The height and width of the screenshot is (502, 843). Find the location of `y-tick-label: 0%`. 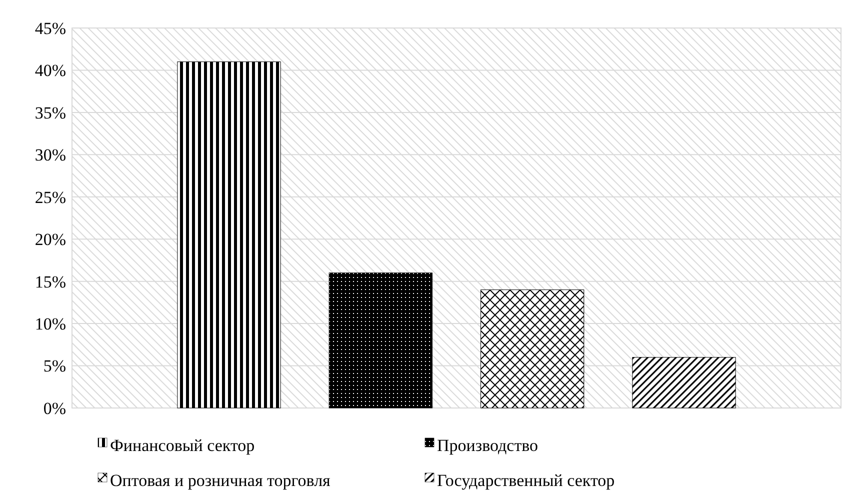

y-tick-label: 0% is located at coordinates (54, 408).